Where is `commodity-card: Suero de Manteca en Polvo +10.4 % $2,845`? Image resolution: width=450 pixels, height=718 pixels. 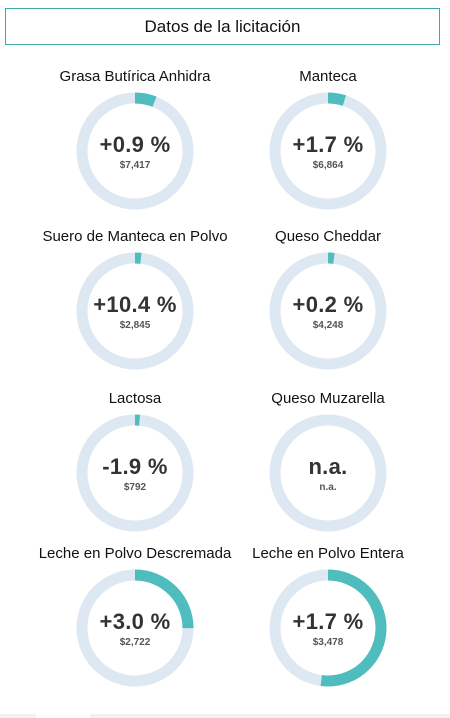 commodity-card: Suero de Manteca en Polvo +10.4 % $2,845 is located at coordinates (135, 303).